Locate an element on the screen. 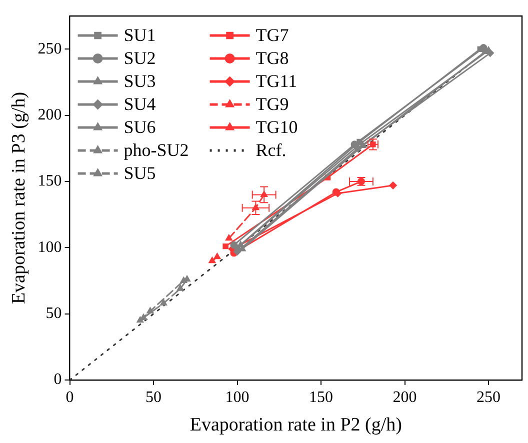 The width and height of the screenshot is (528, 443). y-tick-label: 200 is located at coordinates (50, 115).